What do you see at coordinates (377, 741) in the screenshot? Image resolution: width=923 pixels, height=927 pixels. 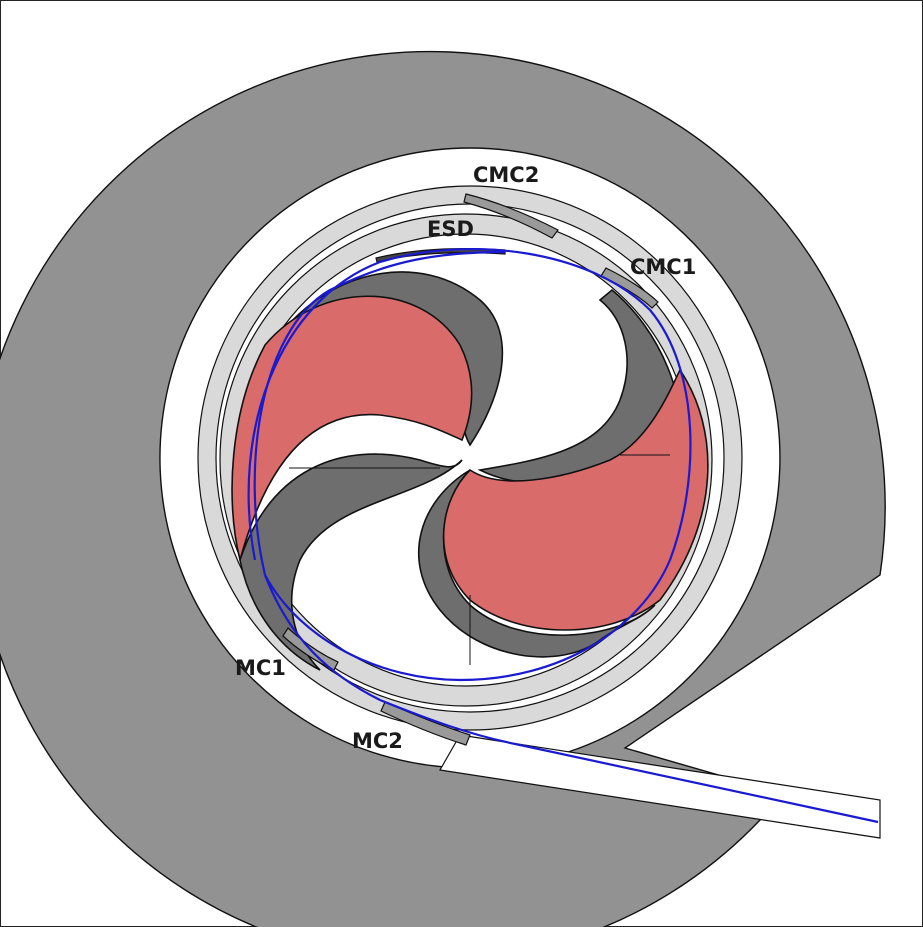 I see `label-mc2: MC2` at bounding box center [377, 741].